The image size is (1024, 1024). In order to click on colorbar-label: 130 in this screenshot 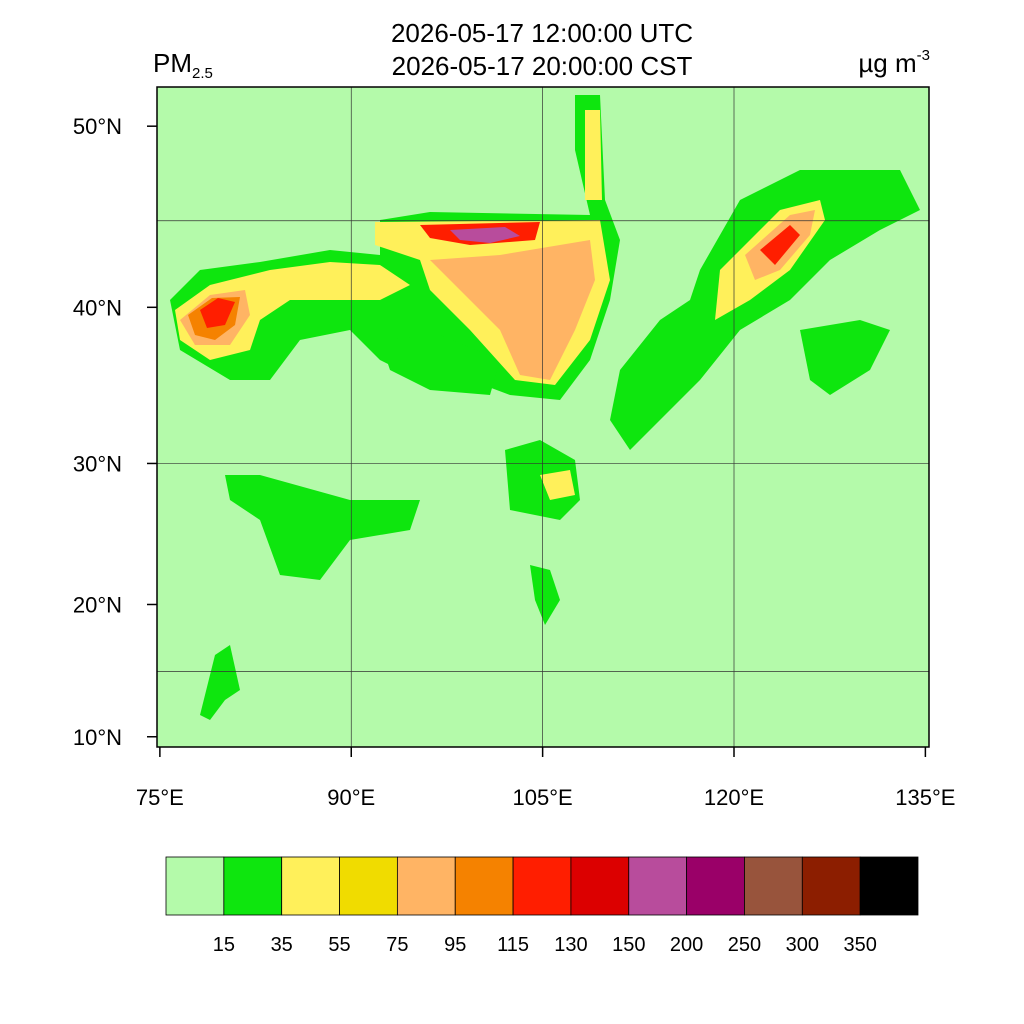, I will do `click(570, 945)`.